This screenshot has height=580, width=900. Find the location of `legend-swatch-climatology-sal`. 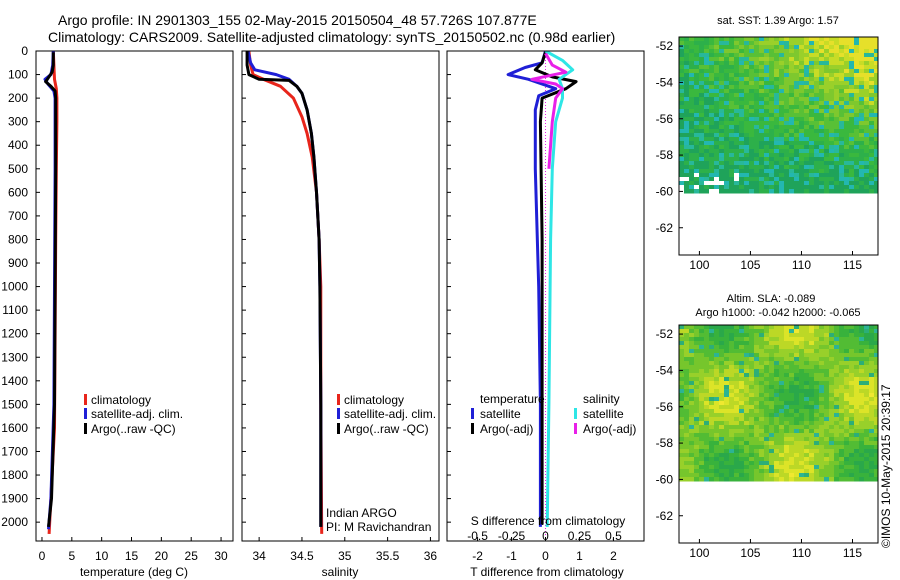

legend-swatch-climatology-sal is located at coordinates (338, 399).